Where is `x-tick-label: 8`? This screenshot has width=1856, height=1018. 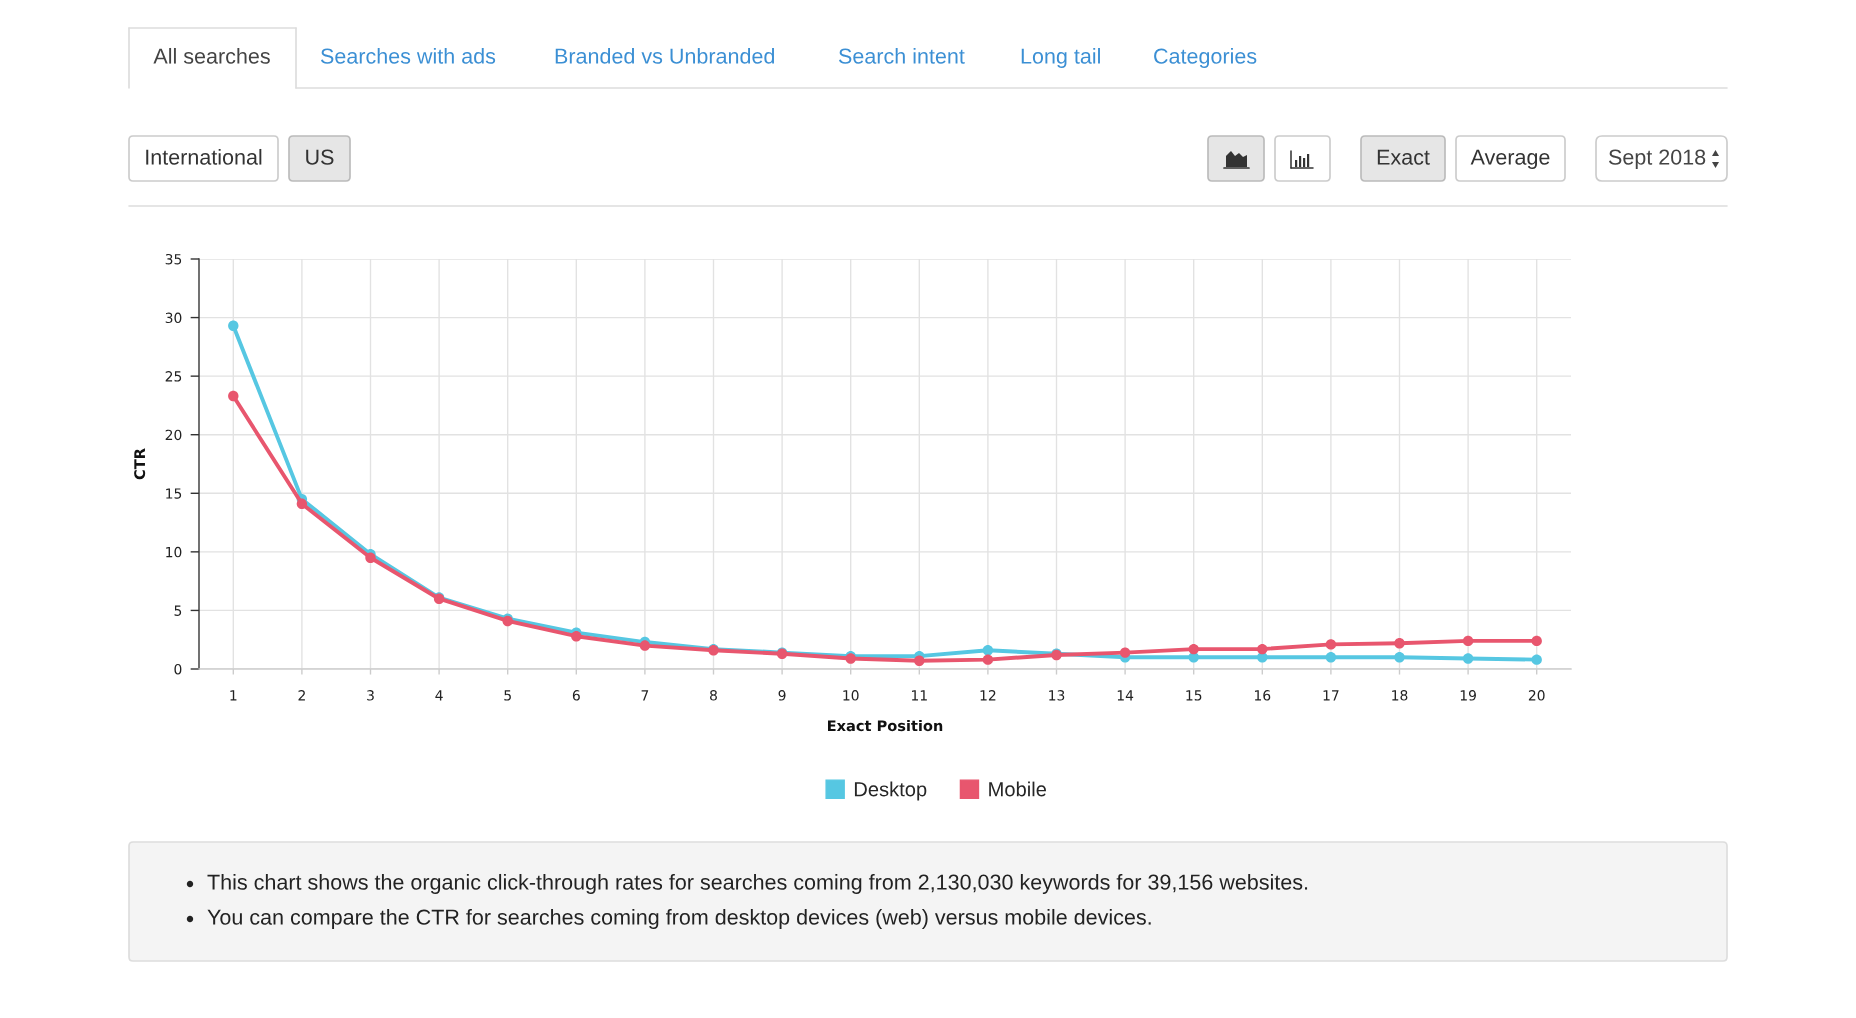 x-tick-label: 8 is located at coordinates (713, 695).